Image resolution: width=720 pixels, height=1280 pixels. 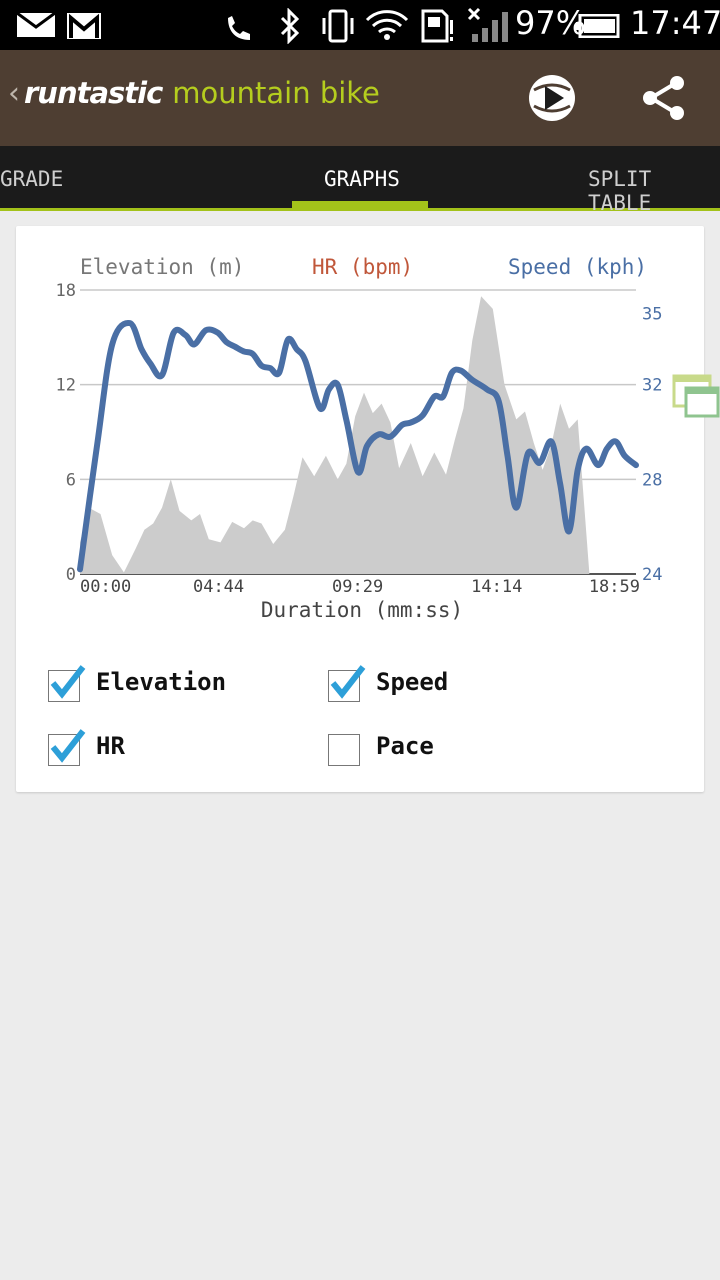 I want to click on speed-tick-label: 35, so click(x=652, y=315).